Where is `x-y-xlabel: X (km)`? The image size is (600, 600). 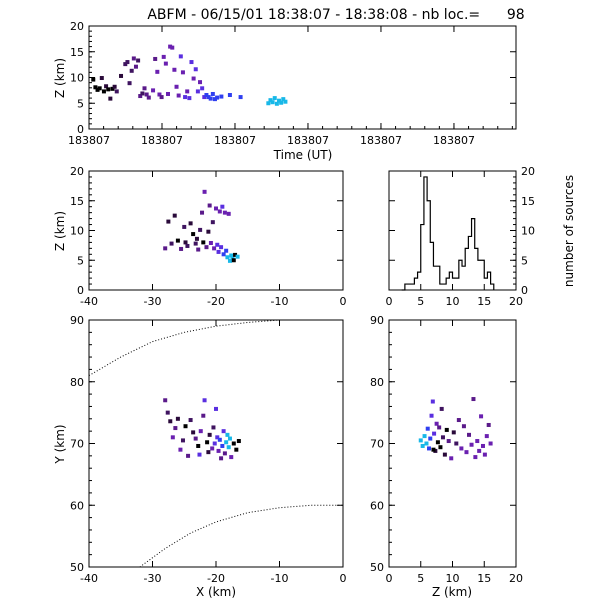 x-y-xlabel: X (km) is located at coordinates (216, 592).